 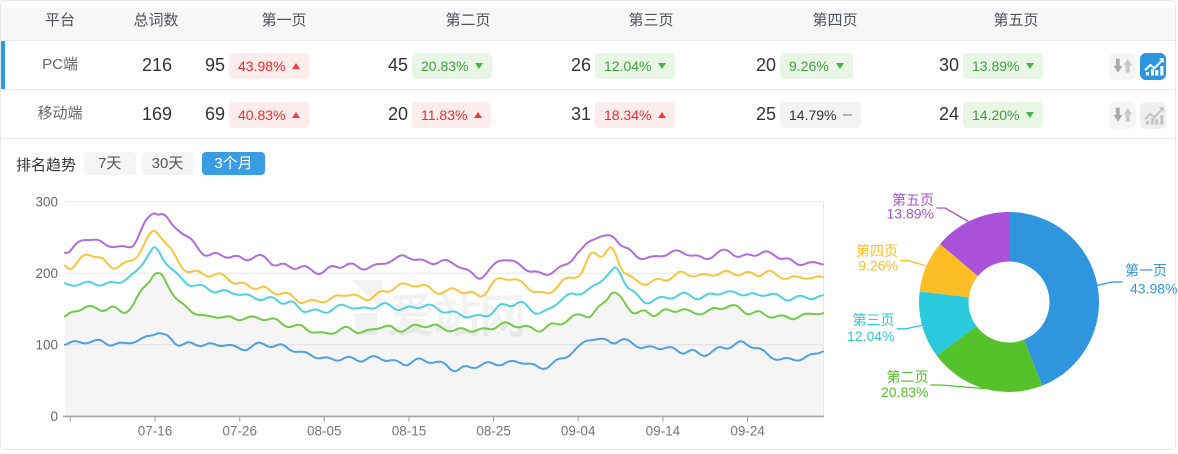 What do you see at coordinates (239, 431) in the screenshot?
I see `svg-text: 07-26` at bounding box center [239, 431].